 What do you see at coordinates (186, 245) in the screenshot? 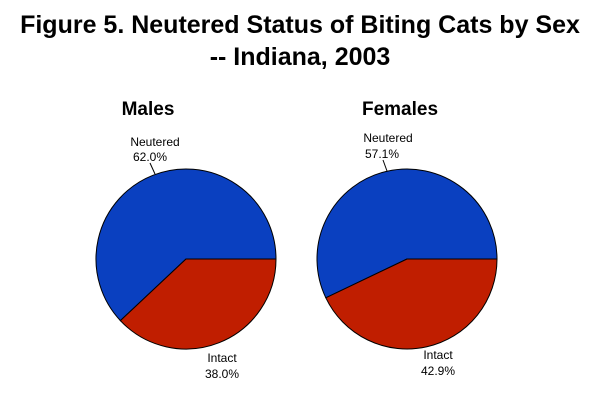
I see `pie-slice-males-neutered` at bounding box center [186, 245].